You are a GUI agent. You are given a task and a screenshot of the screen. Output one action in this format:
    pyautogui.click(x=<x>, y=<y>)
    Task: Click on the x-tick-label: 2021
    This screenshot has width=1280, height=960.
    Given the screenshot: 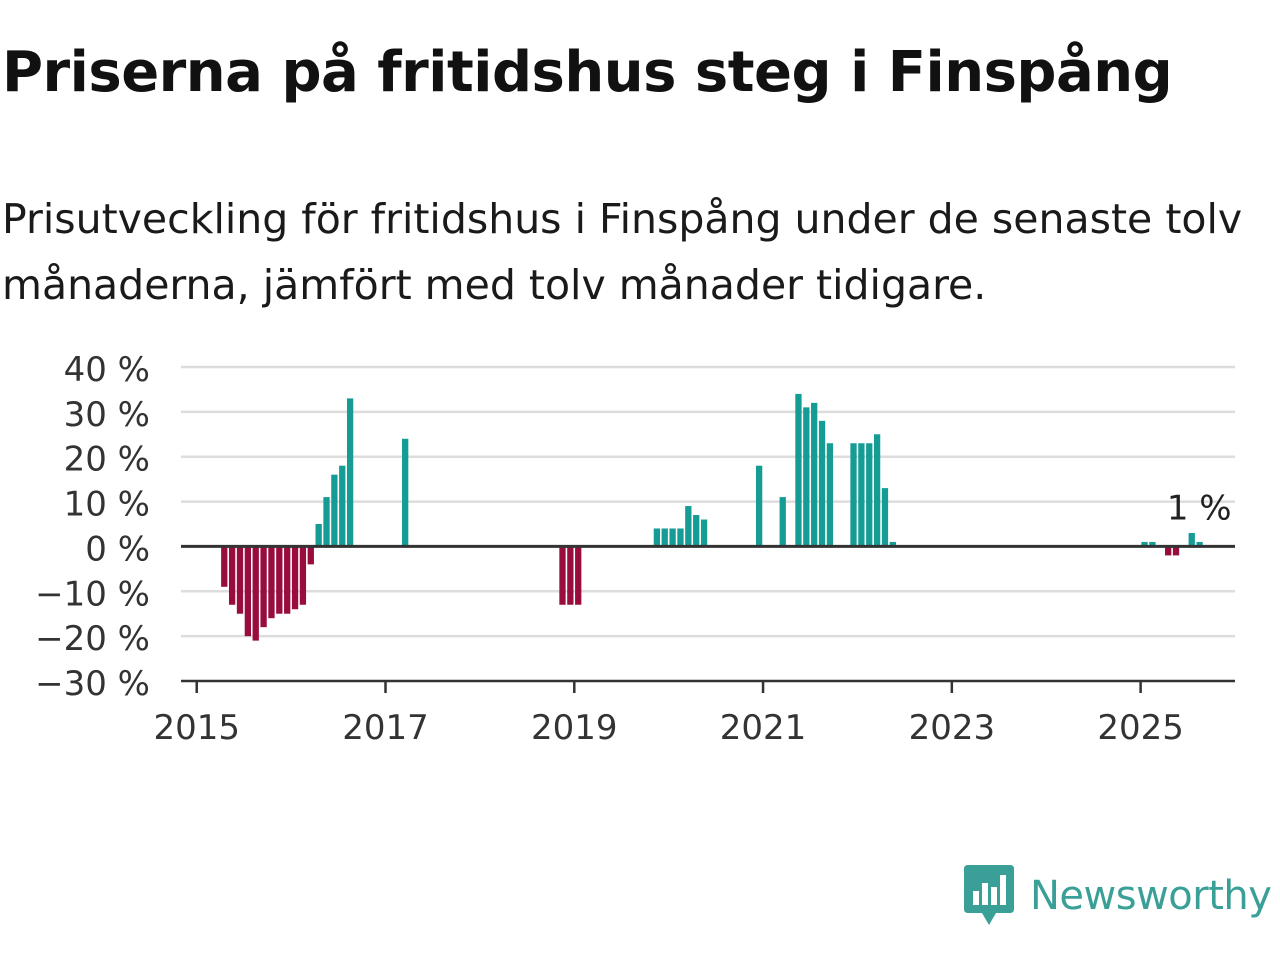 What is the action you would take?
    pyautogui.click(x=763, y=728)
    